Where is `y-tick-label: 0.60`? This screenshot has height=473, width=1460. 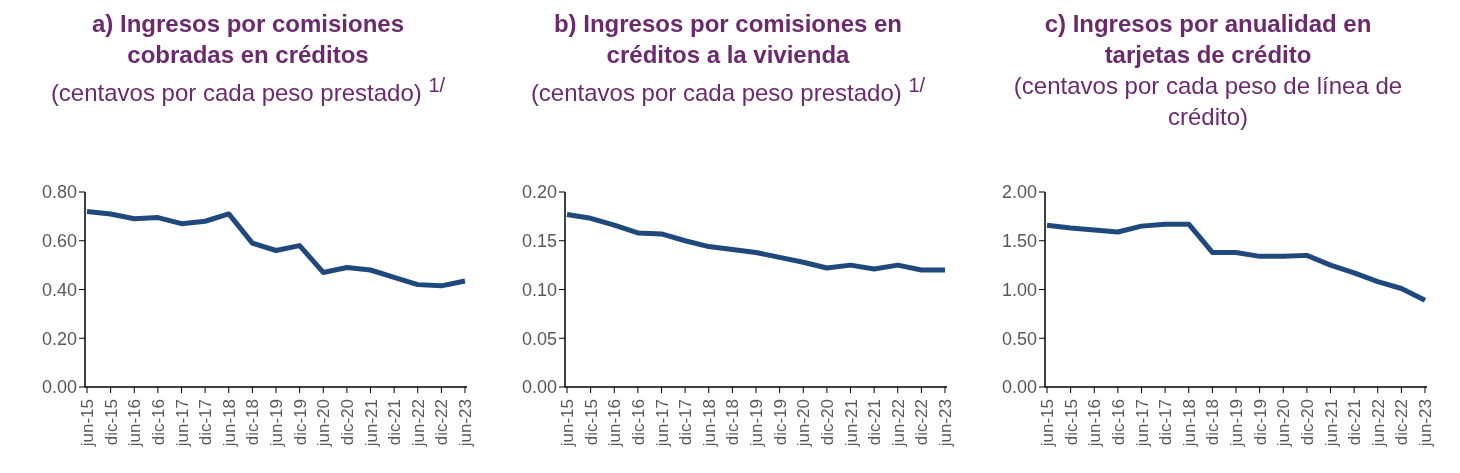 y-tick-label: 0.60 is located at coordinates (59, 241).